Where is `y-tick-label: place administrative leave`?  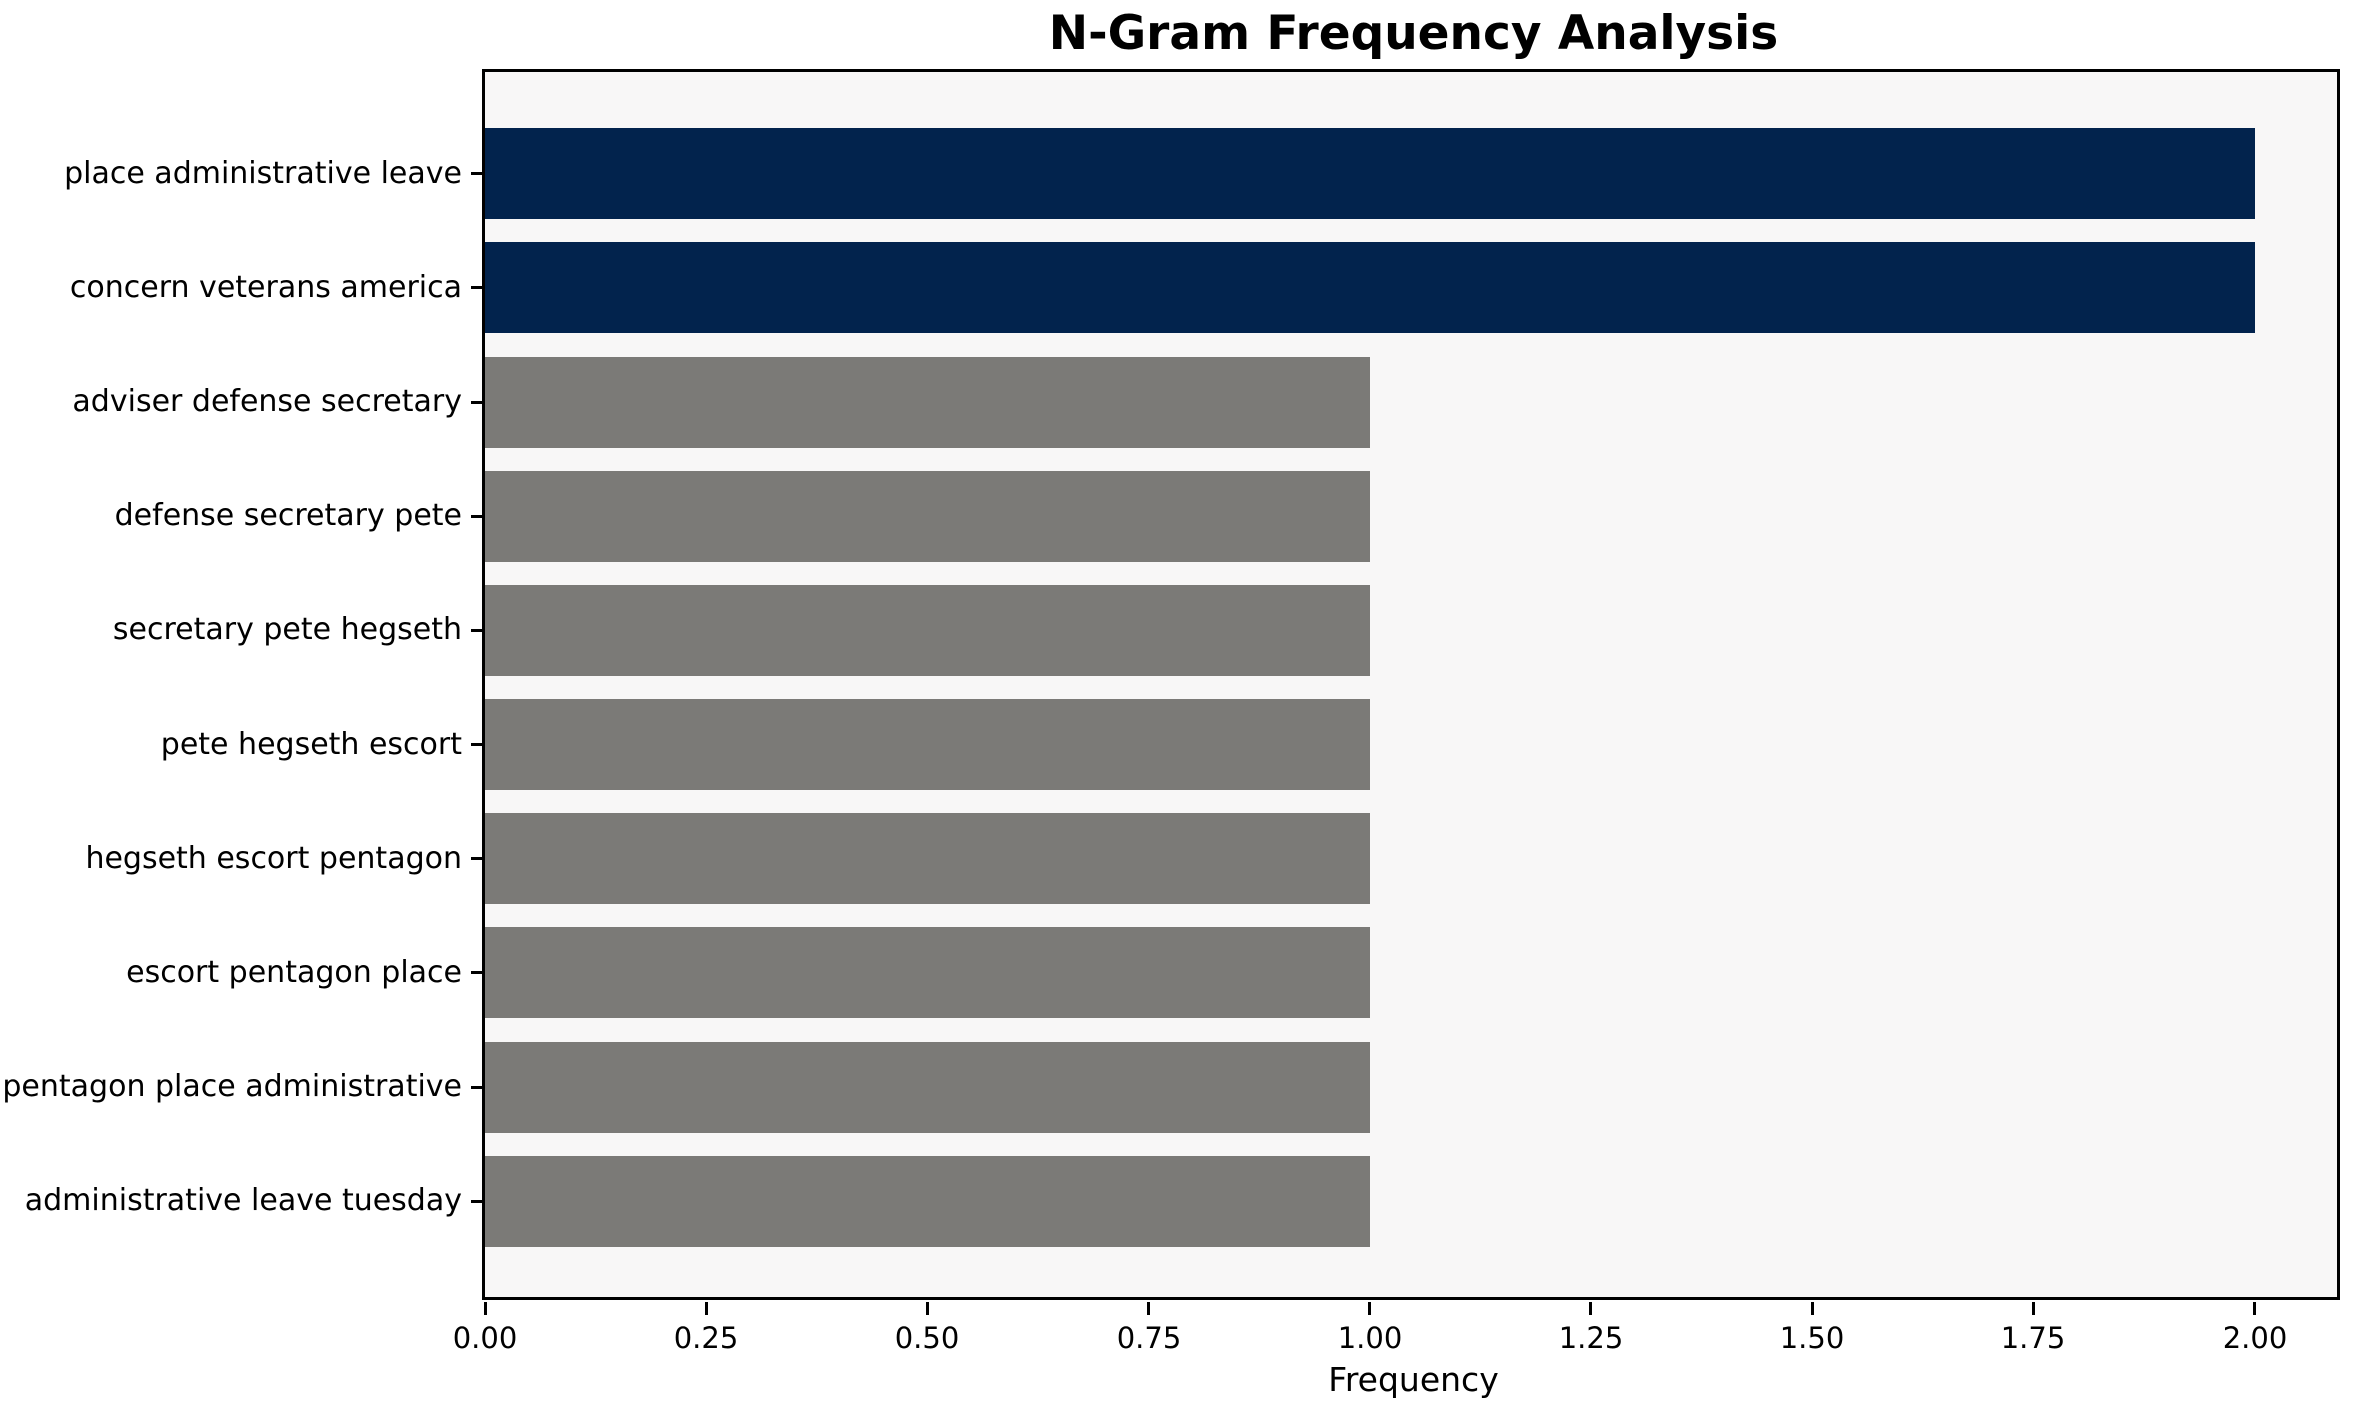 y-tick-label: place administrative leave is located at coordinates (263, 173).